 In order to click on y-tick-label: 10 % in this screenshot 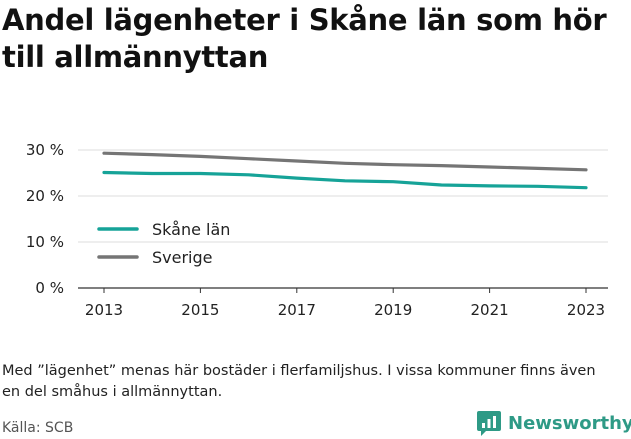, I will do `click(45, 242)`.